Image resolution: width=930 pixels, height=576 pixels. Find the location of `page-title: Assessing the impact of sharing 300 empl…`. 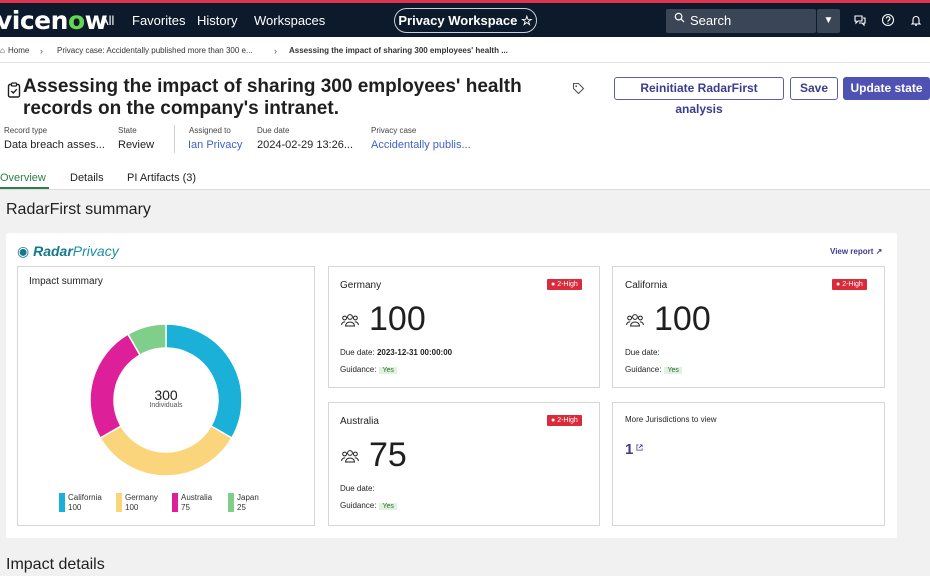

page-title: Assessing the impact of sharing 300 empl… is located at coordinates (272, 97).